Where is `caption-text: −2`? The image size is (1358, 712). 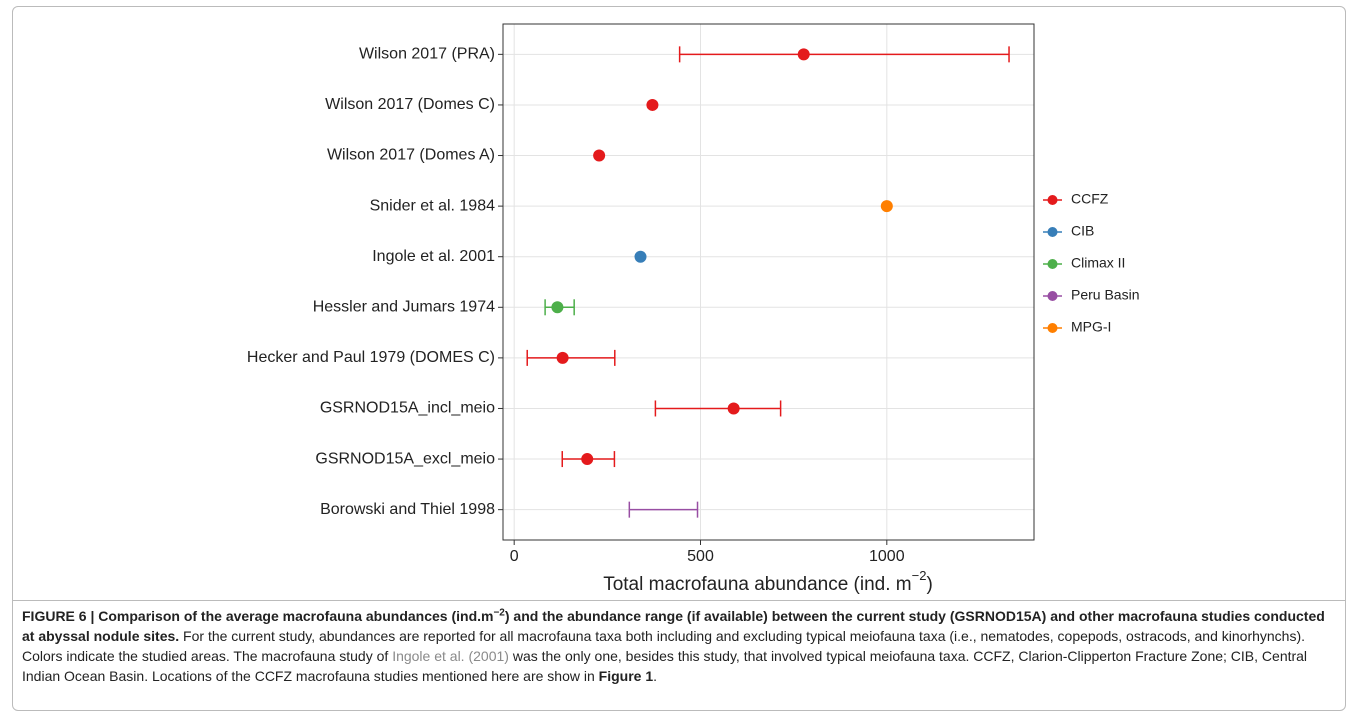
caption-text: −2 is located at coordinates (499, 613).